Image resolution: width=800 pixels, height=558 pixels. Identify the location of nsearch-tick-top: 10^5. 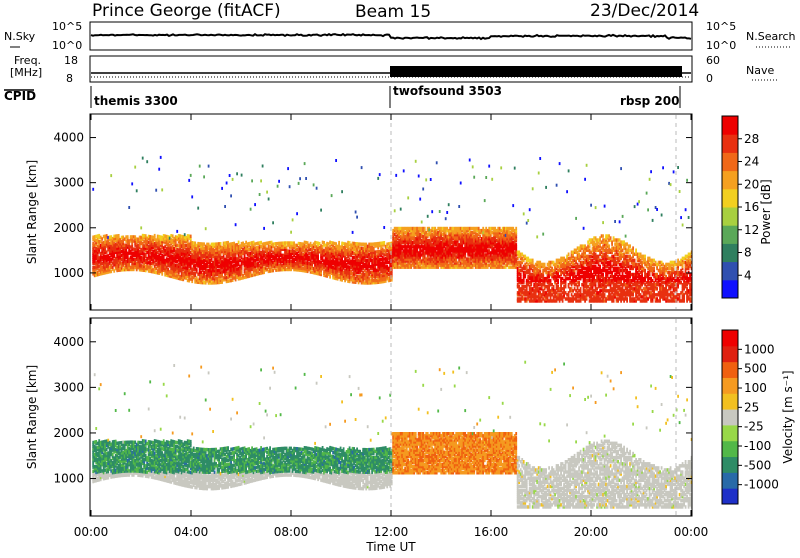
(721, 26).